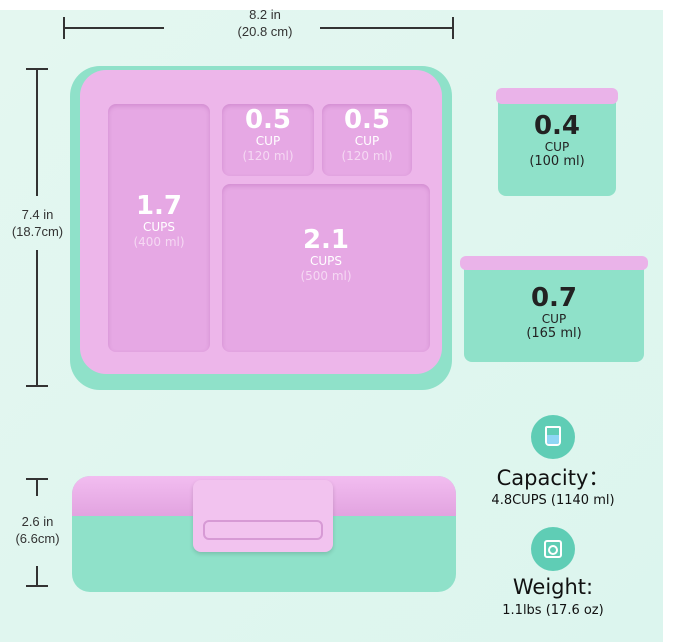  Describe the element at coordinates (159, 228) in the screenshot. I see `compartment-large-left: 1.7 CUPS (400 ml)` at that location.